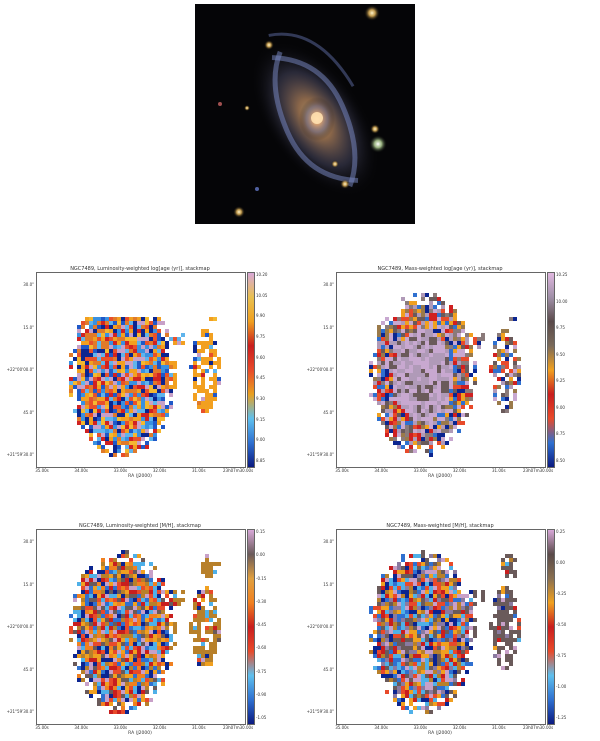 This screenshot has height=741, width=600. I want to click on colorbar-tick-label: 0.15, so click(260, 531).